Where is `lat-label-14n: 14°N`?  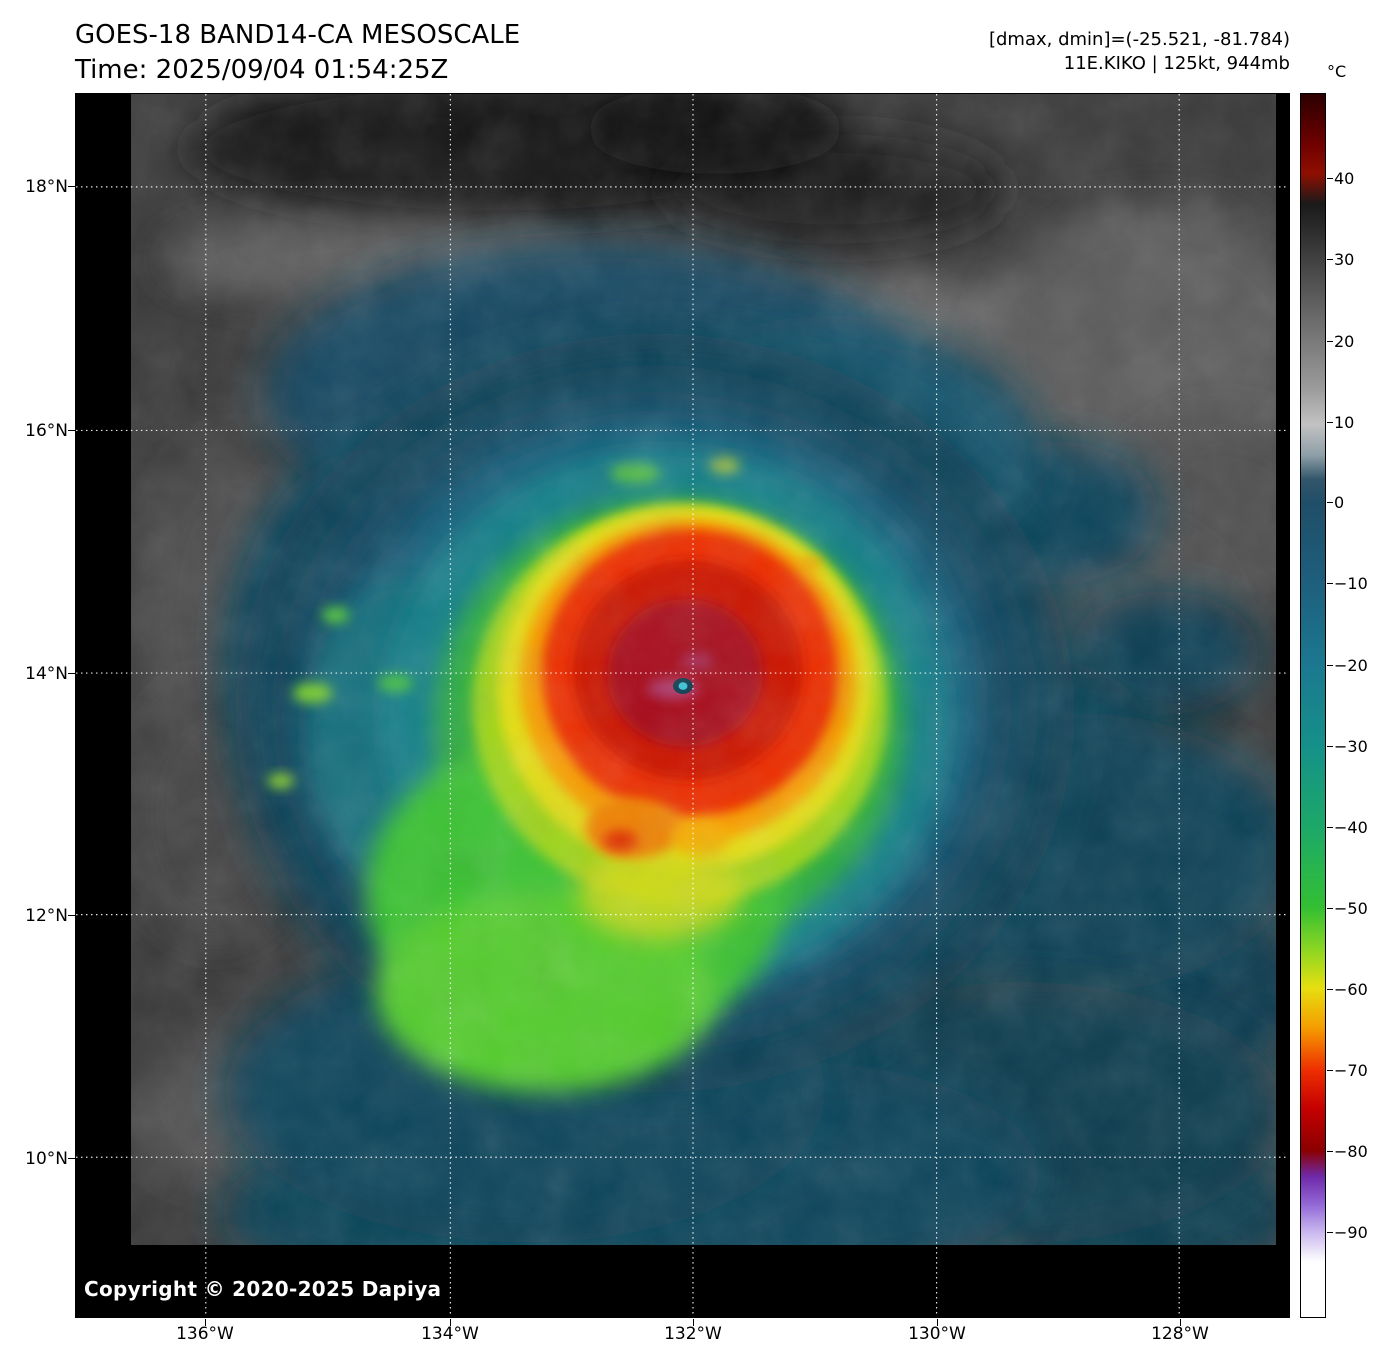
lat-label-14n: 14°N is located at coordinates (46, 674).